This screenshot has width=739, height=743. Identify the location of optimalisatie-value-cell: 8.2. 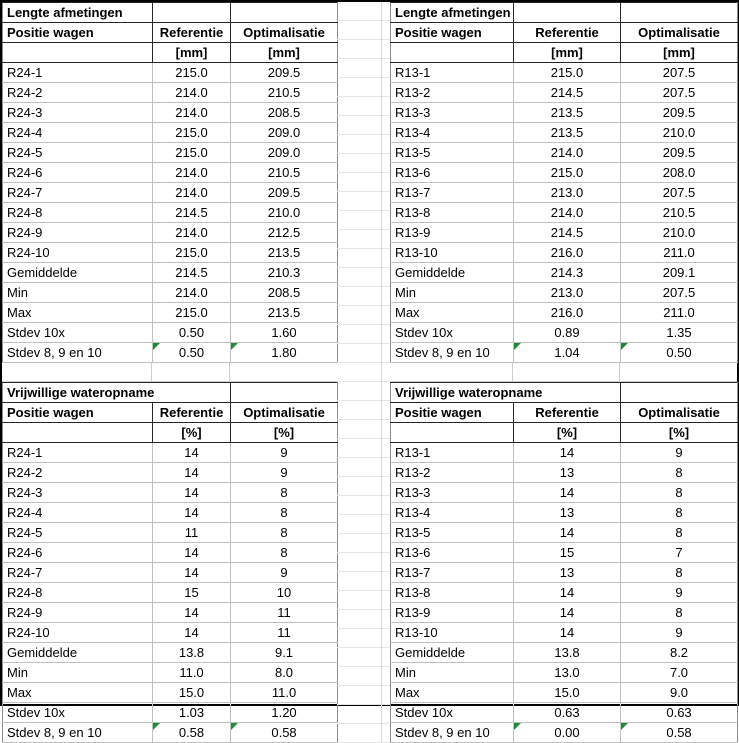
(679, 652).